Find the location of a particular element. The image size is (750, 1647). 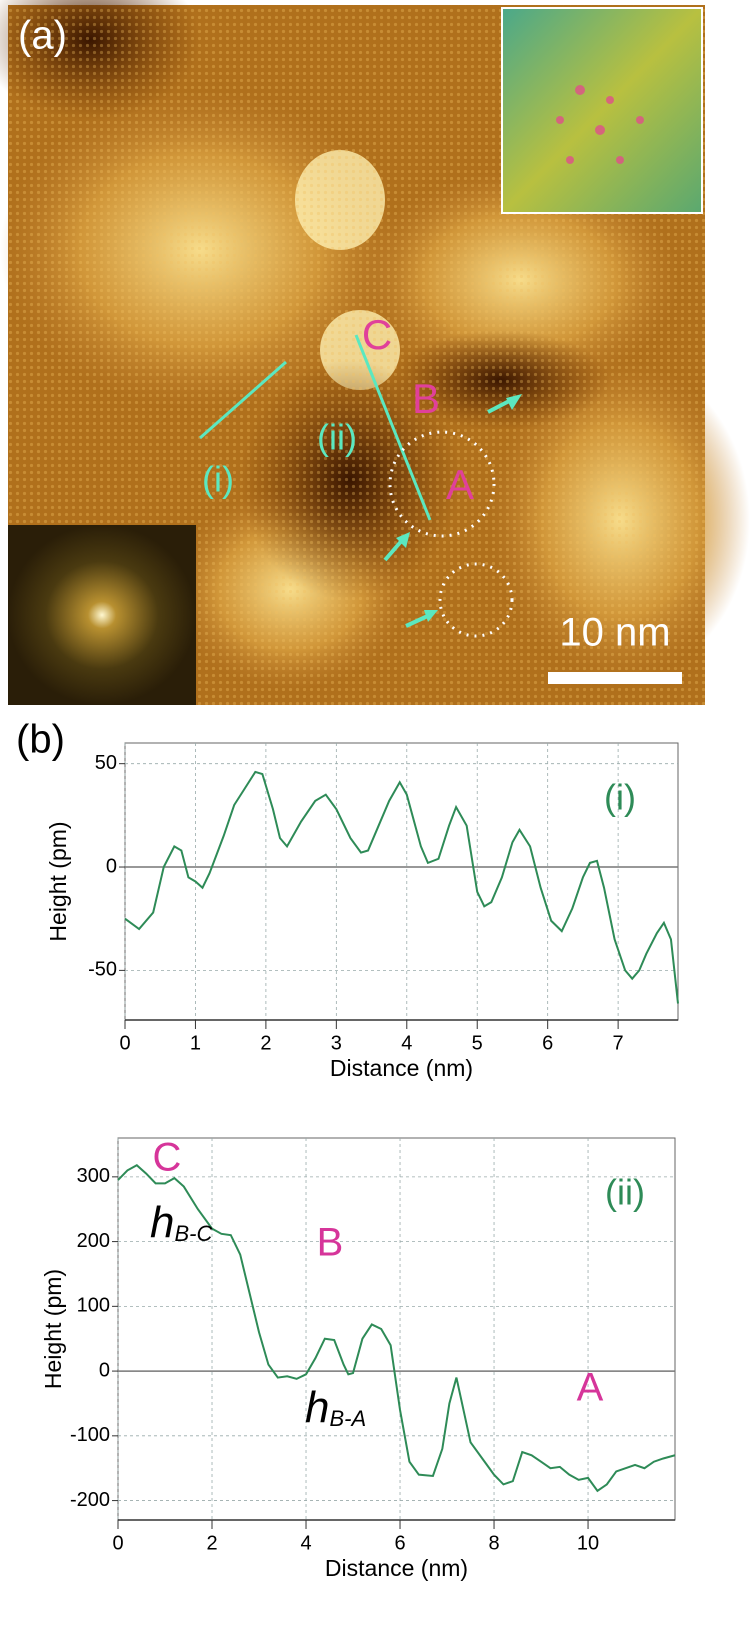

x-tick-label: 7 is located at coordinates (618, 1043).